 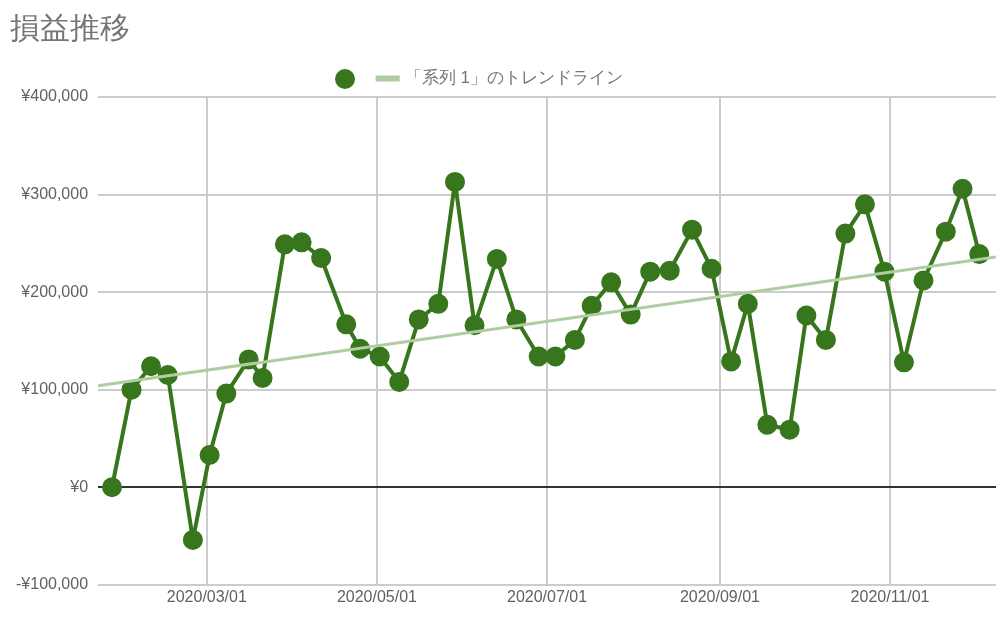 What do you see at coordinates (54, 389) in the screenshot?
I see `y-tick-label: ¥100,000` at bounding box center [54, 389].